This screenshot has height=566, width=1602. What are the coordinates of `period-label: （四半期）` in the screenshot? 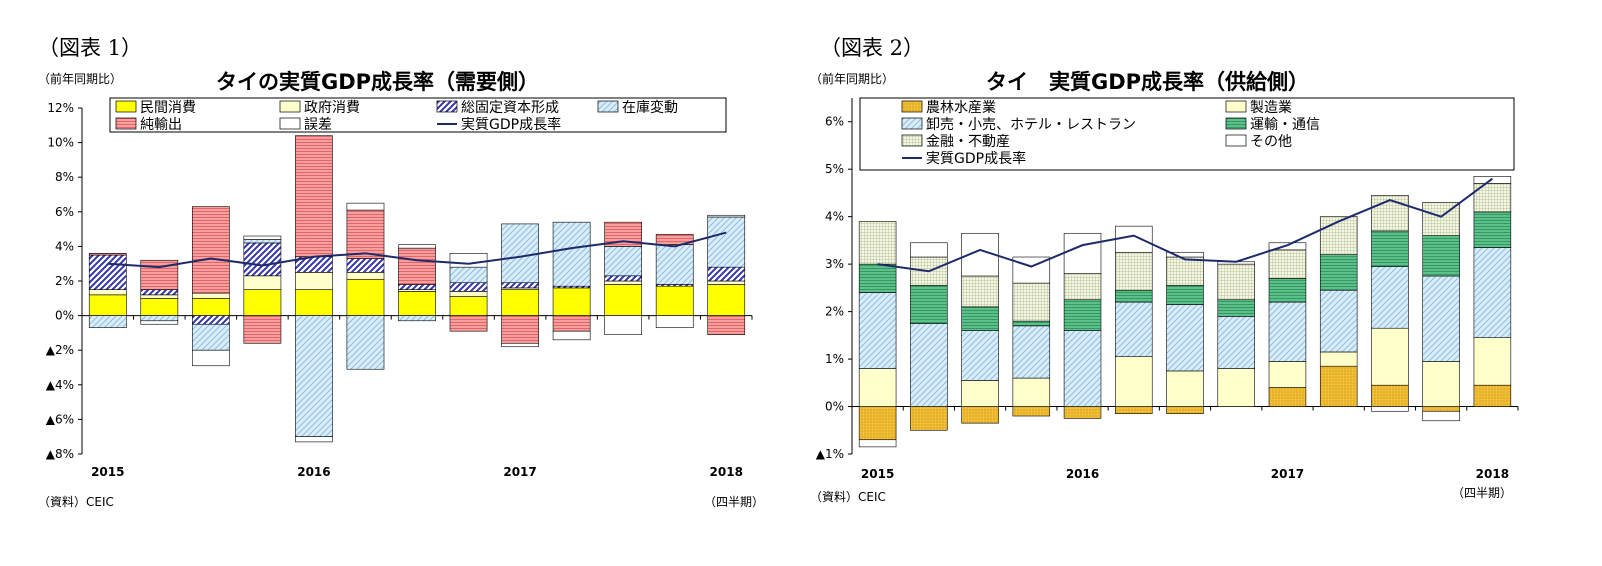 It's located at (1482, 493).